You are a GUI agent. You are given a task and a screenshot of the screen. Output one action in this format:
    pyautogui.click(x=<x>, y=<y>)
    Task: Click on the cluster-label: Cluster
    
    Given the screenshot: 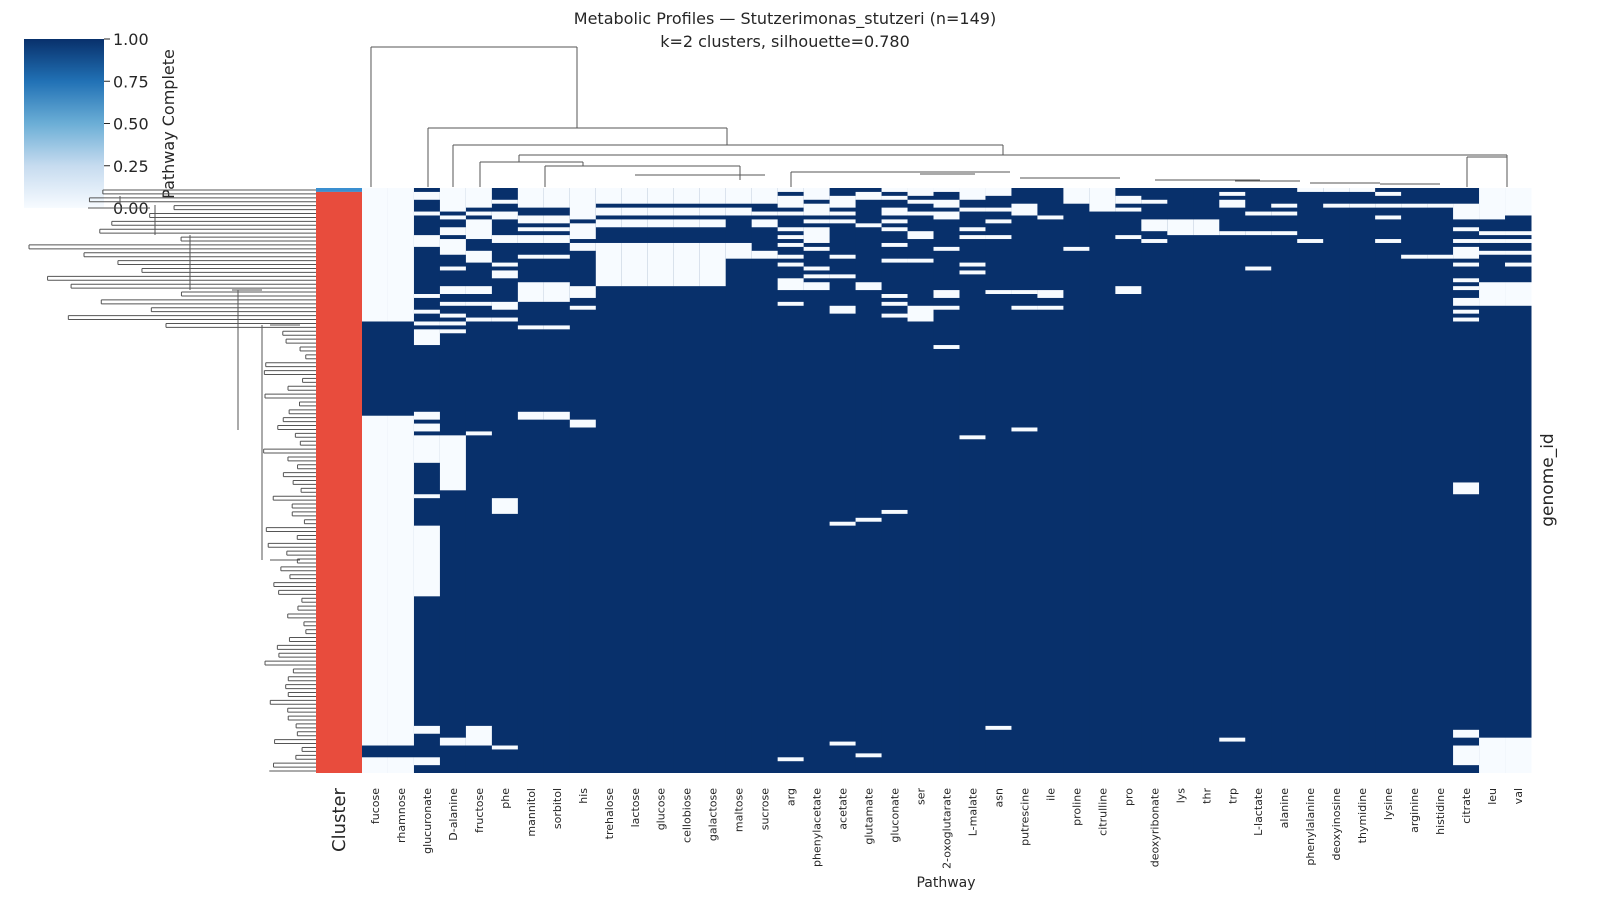 What is the action you would take?
    pyautogui.click(x=339, y=819)
    